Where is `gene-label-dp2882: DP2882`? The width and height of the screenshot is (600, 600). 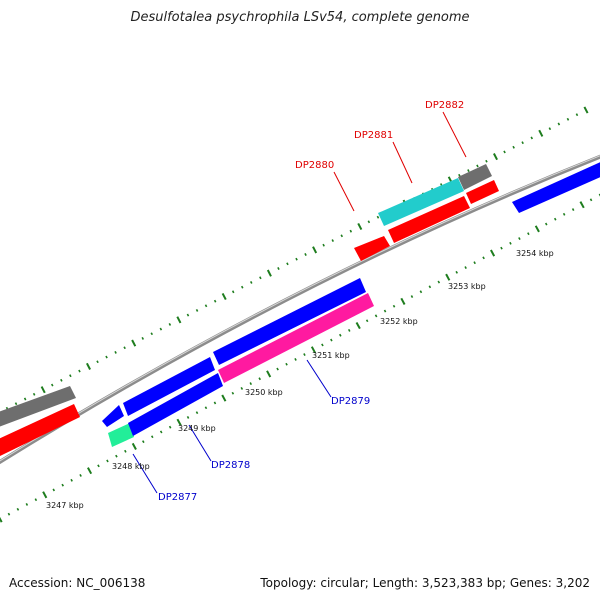
gene-label-dp2882: DP2882 is located at coordinates (444, 105).